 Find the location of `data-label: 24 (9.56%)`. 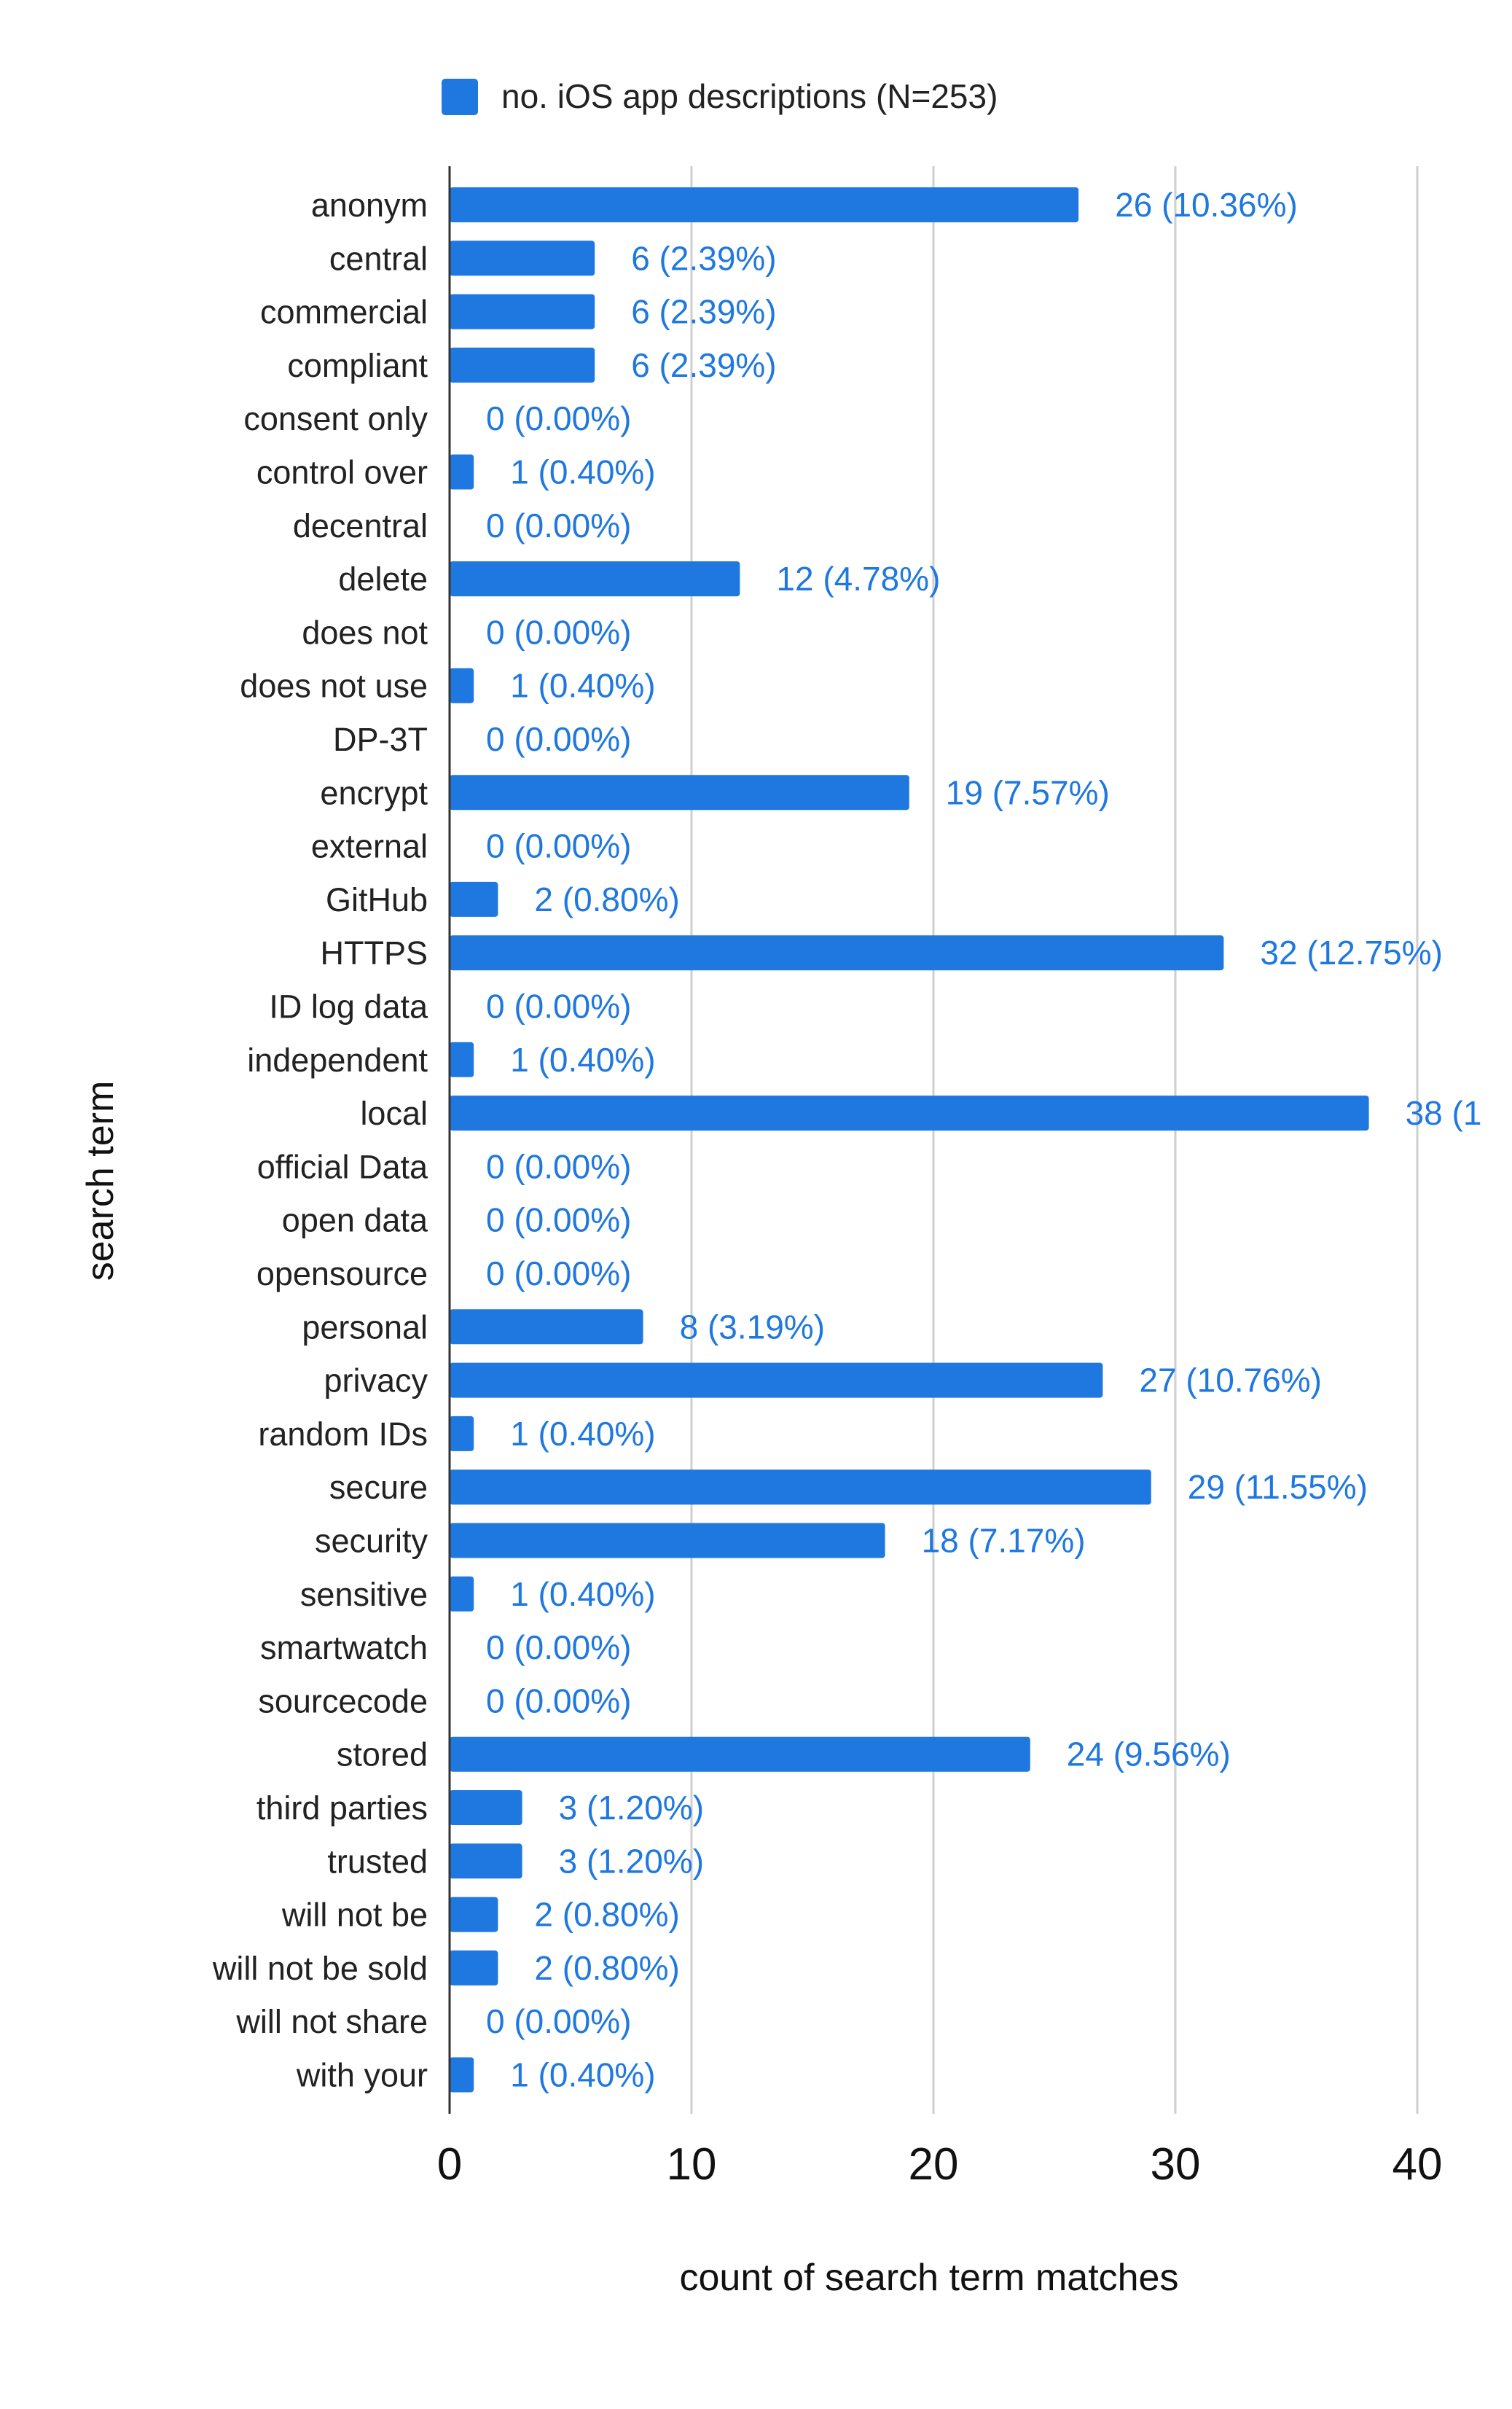

data-label: 24 (9.56%) is located at coordinates (1149, 1754).